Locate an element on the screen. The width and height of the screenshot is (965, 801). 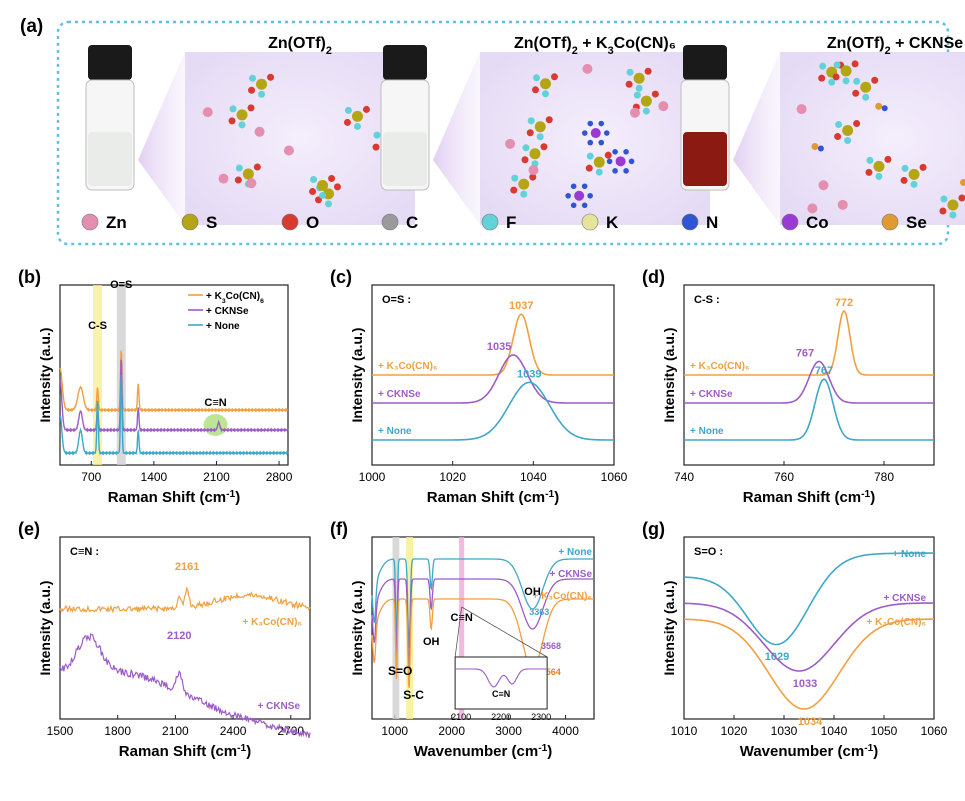
x-tick-label: 780 is located at coordinates (884, 477).